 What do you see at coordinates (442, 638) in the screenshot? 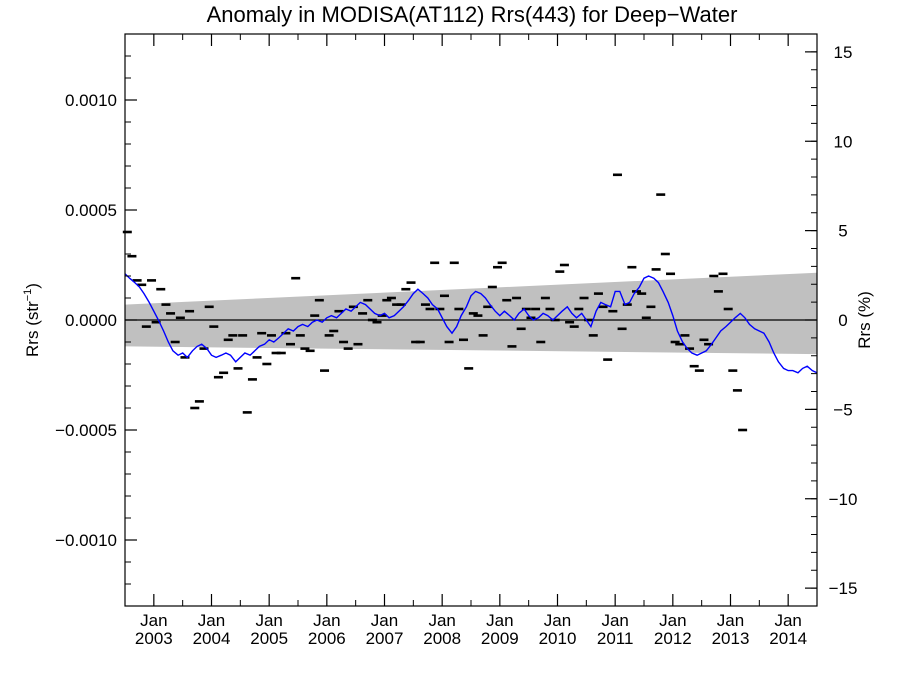
I see `x-tick-year-label-5: 2008` at bounding box center [442, 638].